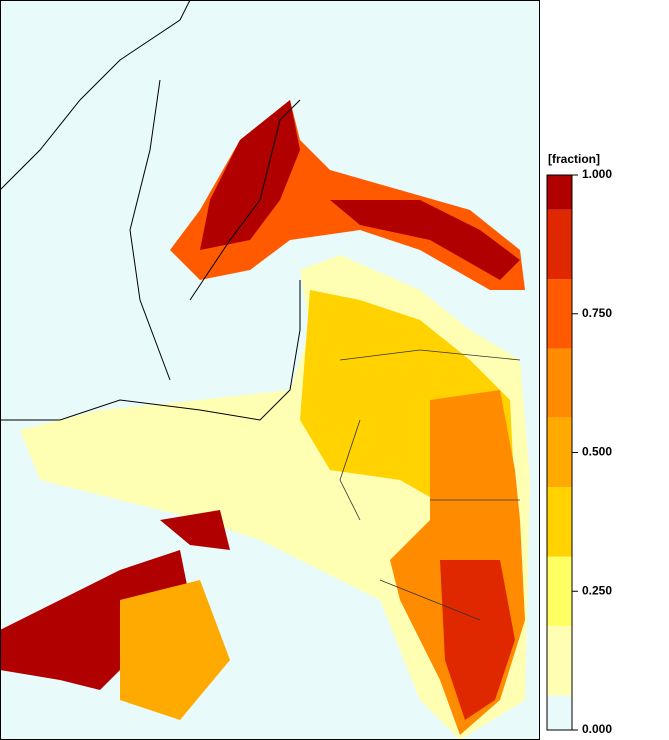 This screenshot has width=669, height=740. I want to click on border, so click(430, 485).